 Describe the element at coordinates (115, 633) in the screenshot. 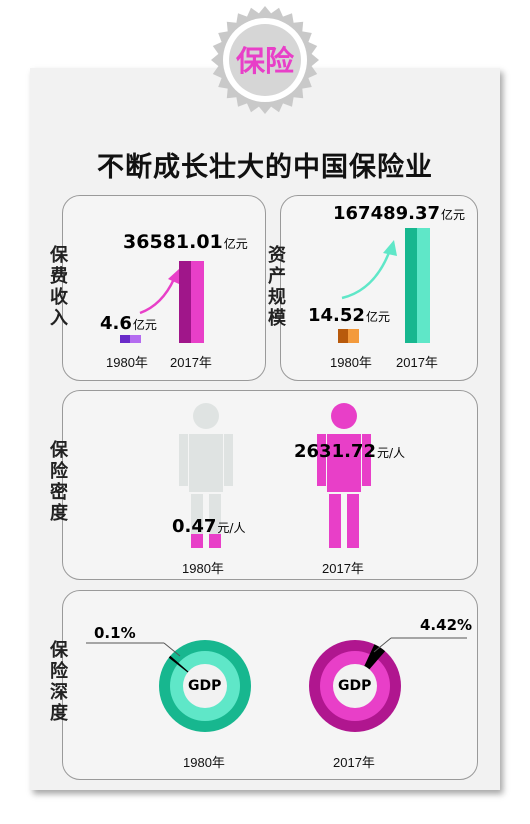

I see `depth-1980-value: 0.1%` at that location.